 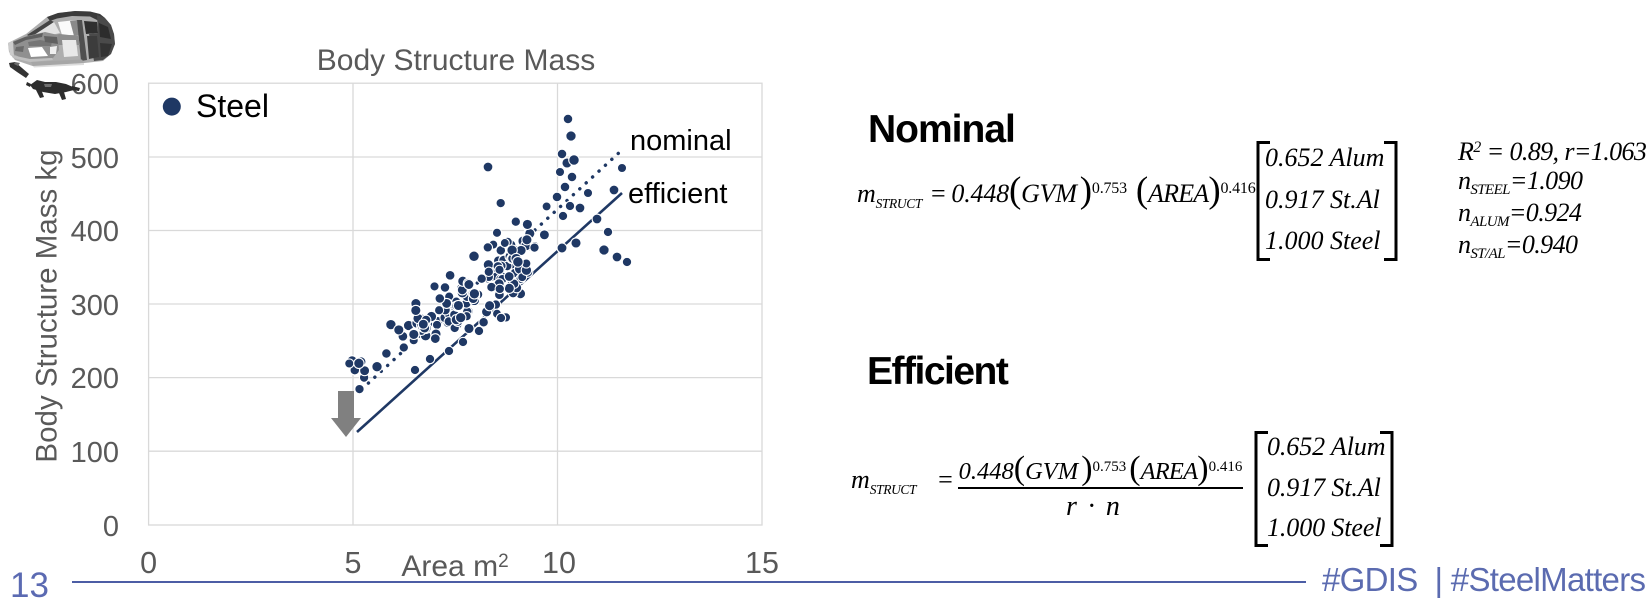 I want to click on svg-text: Body Structure Mass, so click(x=456, y=60).